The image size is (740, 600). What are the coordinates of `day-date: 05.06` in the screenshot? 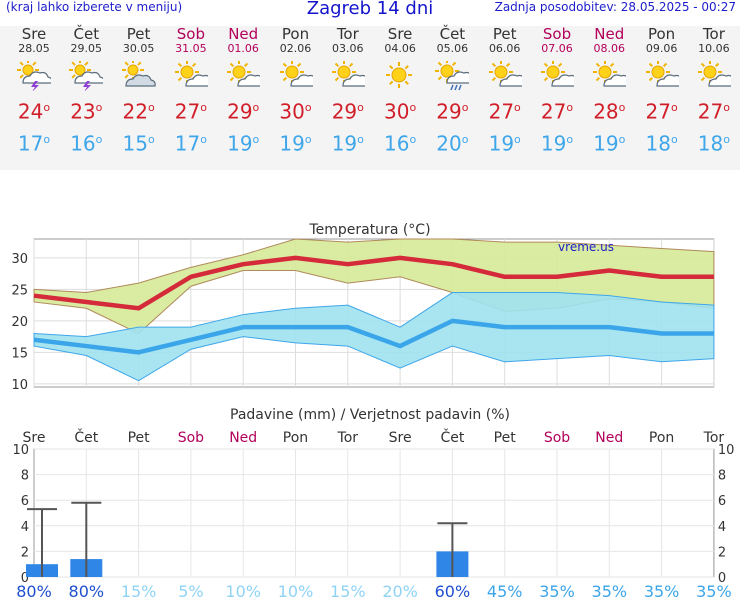 It's located at (452, 48).